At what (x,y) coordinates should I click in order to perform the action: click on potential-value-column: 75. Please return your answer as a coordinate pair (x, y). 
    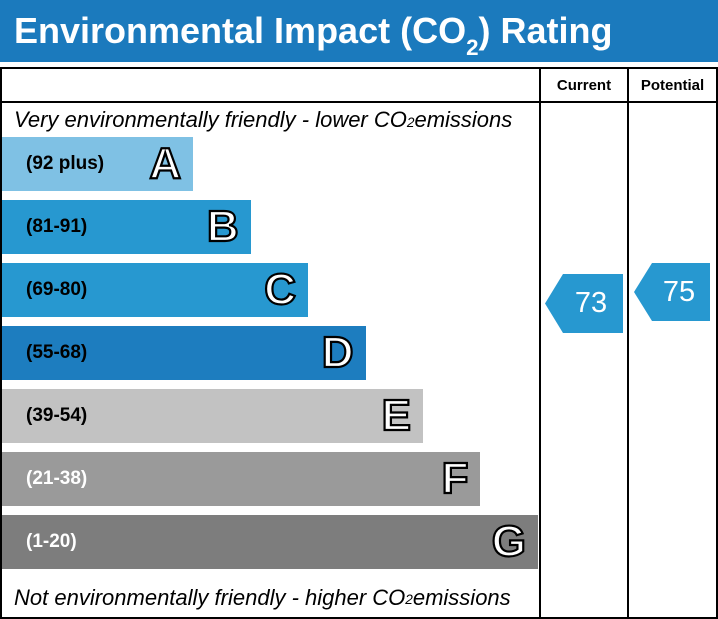
    Looking at the image, I should click on (671, 360).